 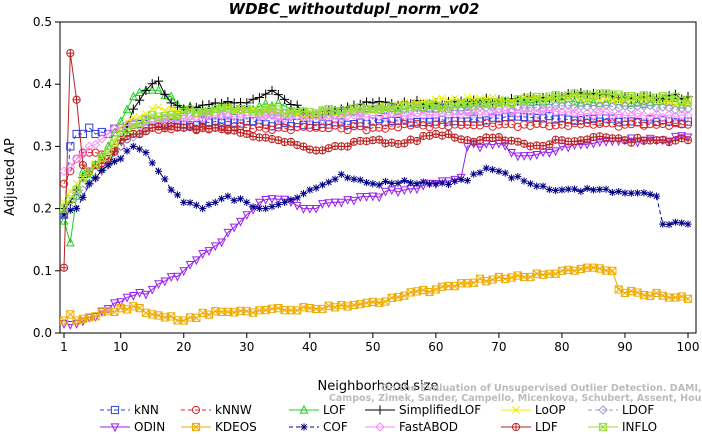 What do you see at coordinates (372, 347) in the screenshot?
I see `x-tick-label: 50` at bounding box center [372, 347].